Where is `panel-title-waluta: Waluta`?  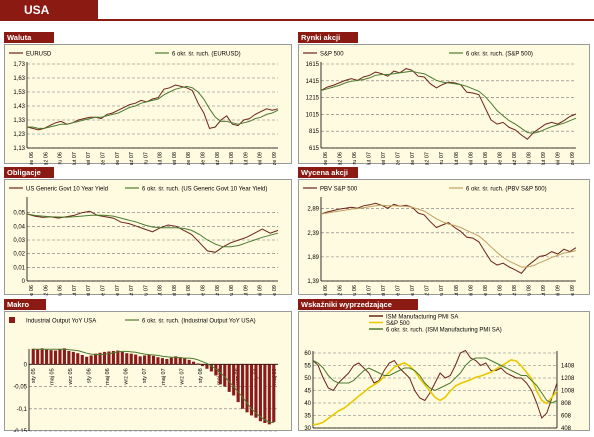
panel-title-waluta: Waluta is located at coordinates (29, 37).